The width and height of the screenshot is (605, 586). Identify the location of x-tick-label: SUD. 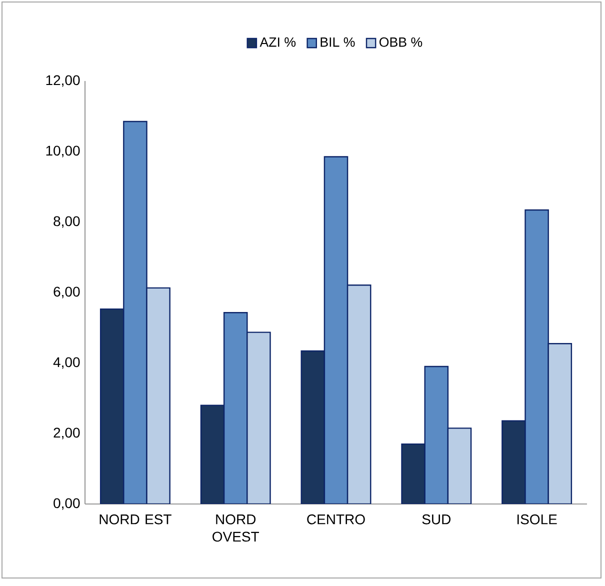
(436, 519).